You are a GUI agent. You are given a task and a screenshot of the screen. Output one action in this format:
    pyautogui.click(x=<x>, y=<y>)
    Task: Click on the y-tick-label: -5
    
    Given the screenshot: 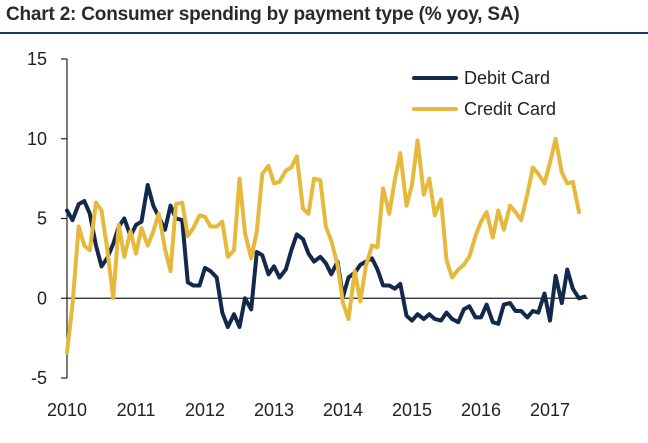 What is the action you would take?
    pyautogui.click(x=39, y=378)
    